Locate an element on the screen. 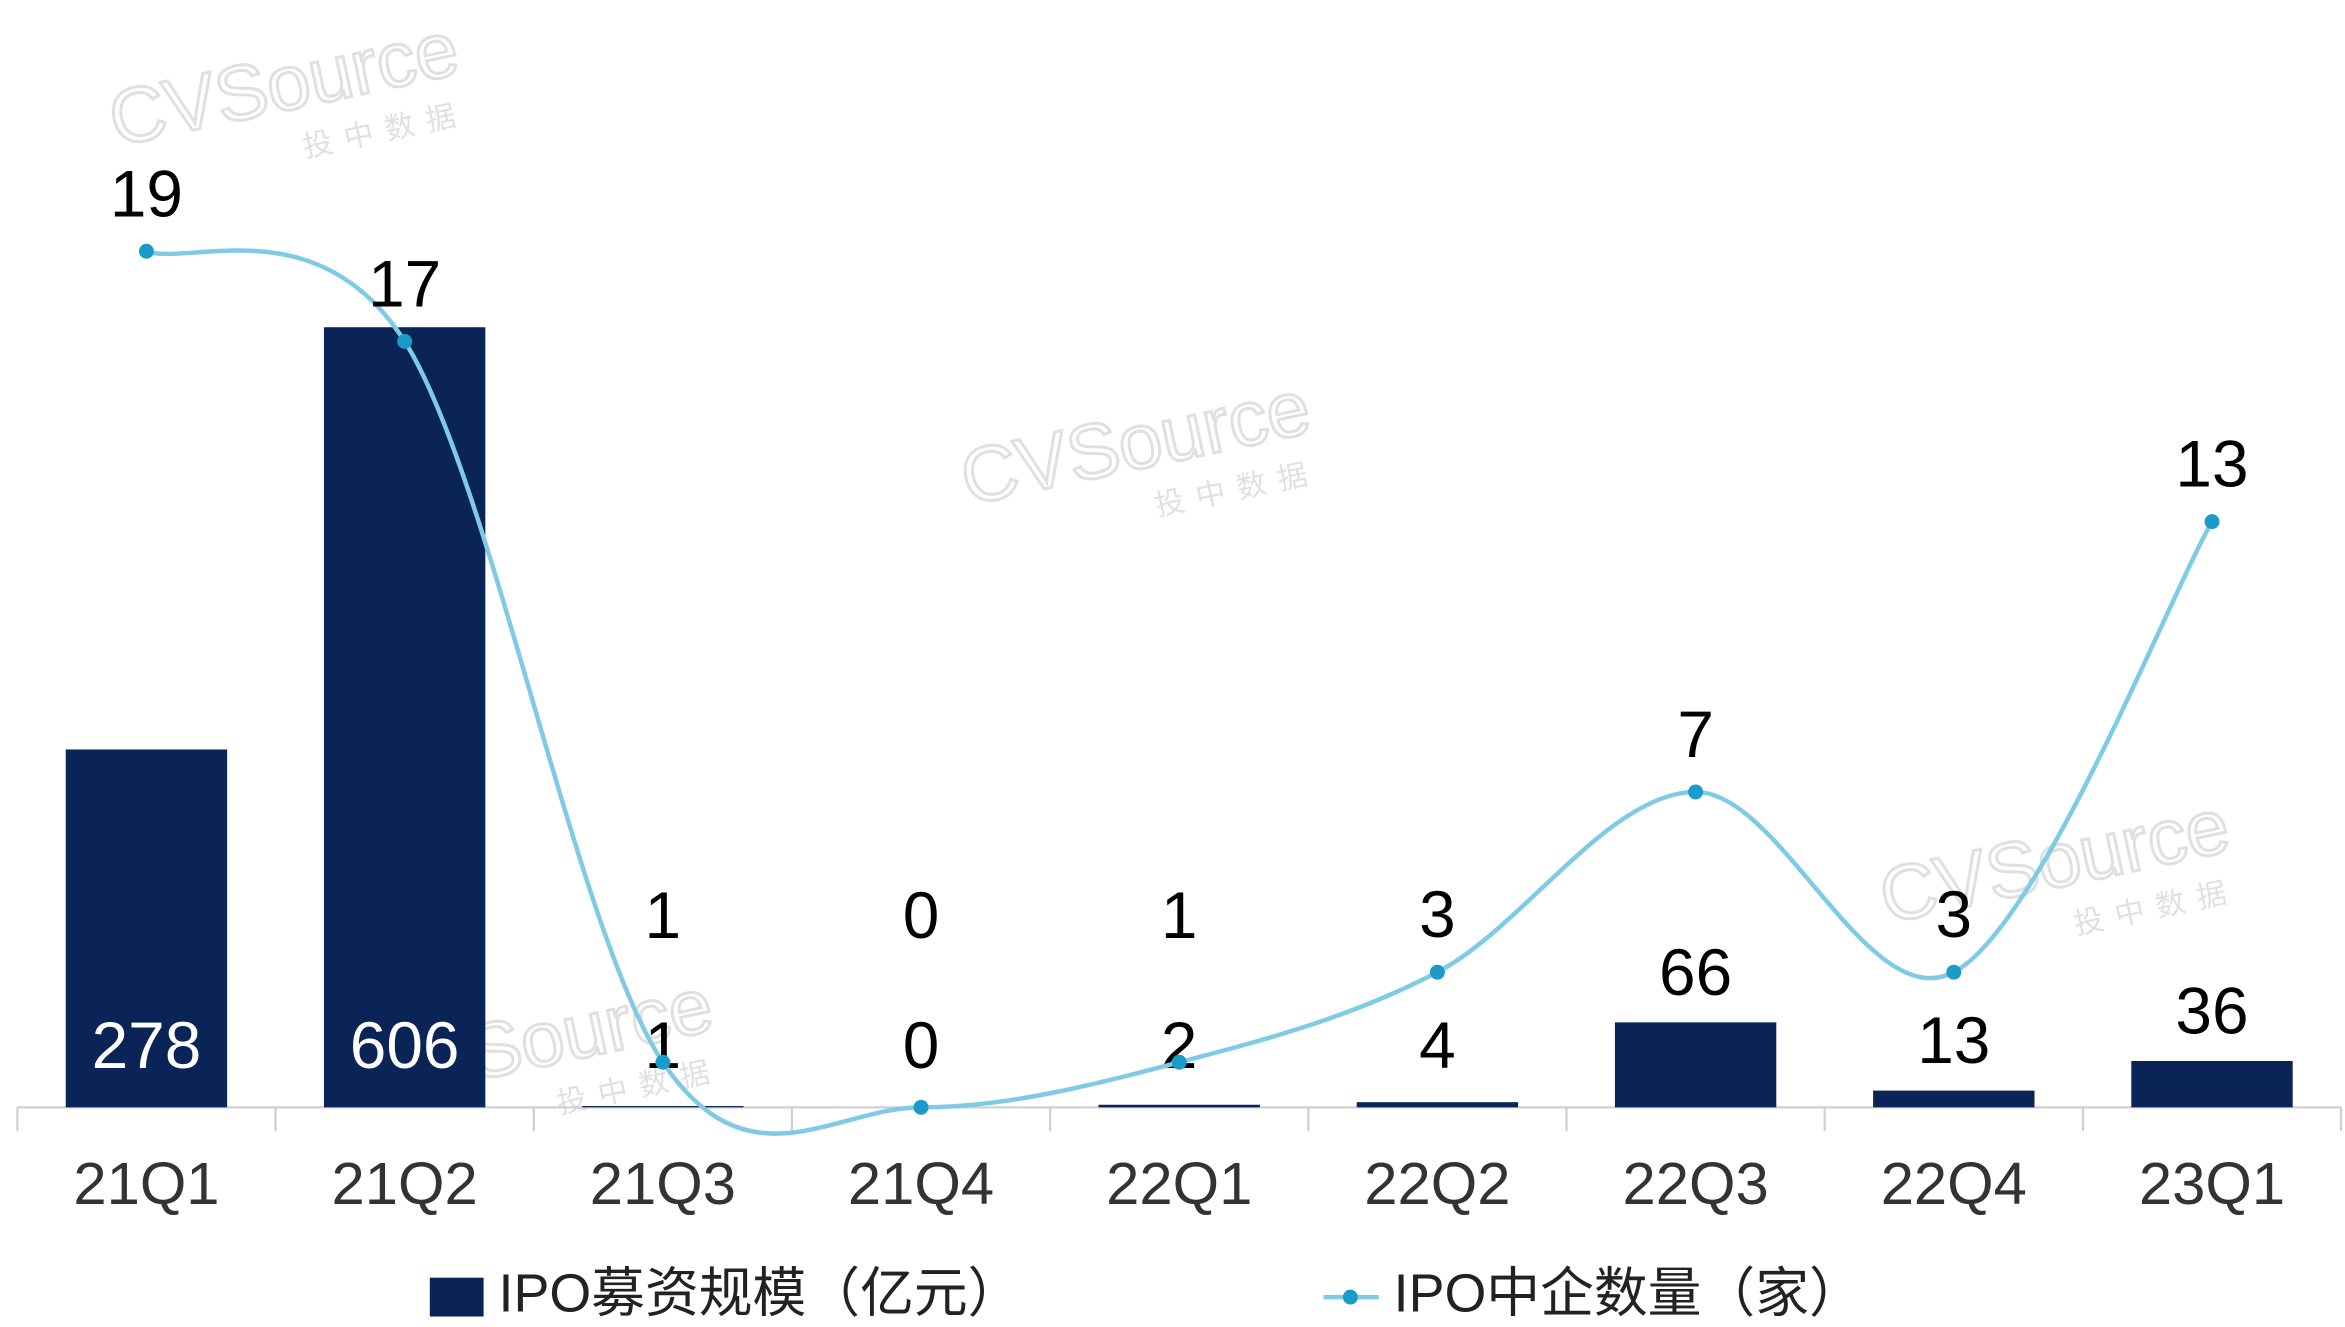 The height and width of the screenshot is (1327, 2345). bar-value-label: 4 is located at coordinates (1437, 1045).